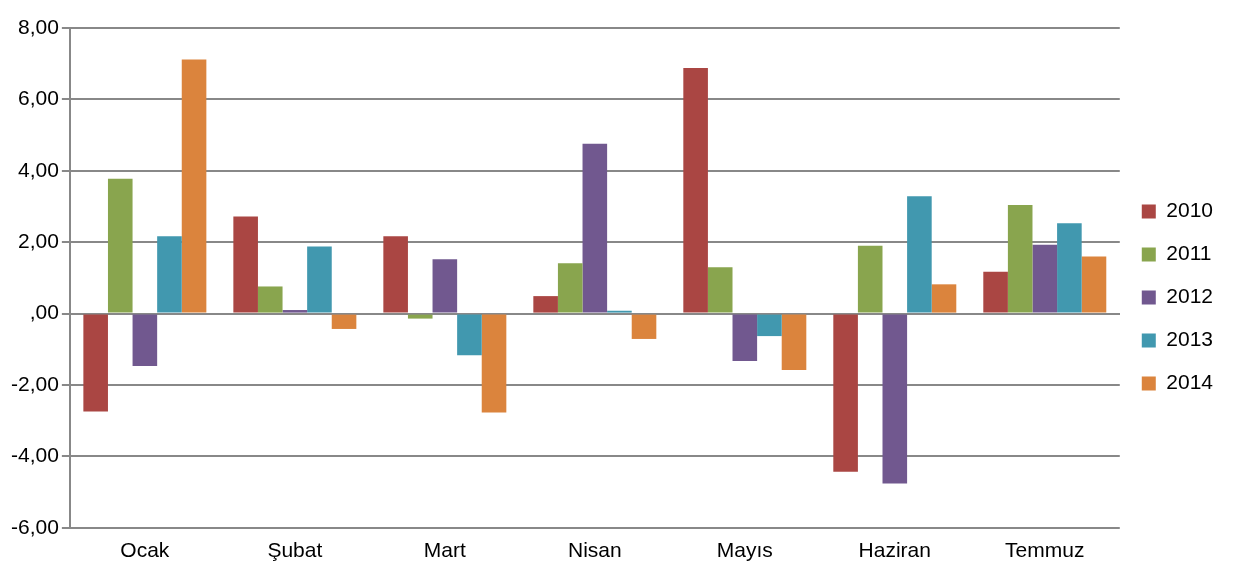 This screenshot has width=1241, height=575. Describe the element at coordinates (1190, 382) in the screenshot. I see `legend-label: 2014` at that location.